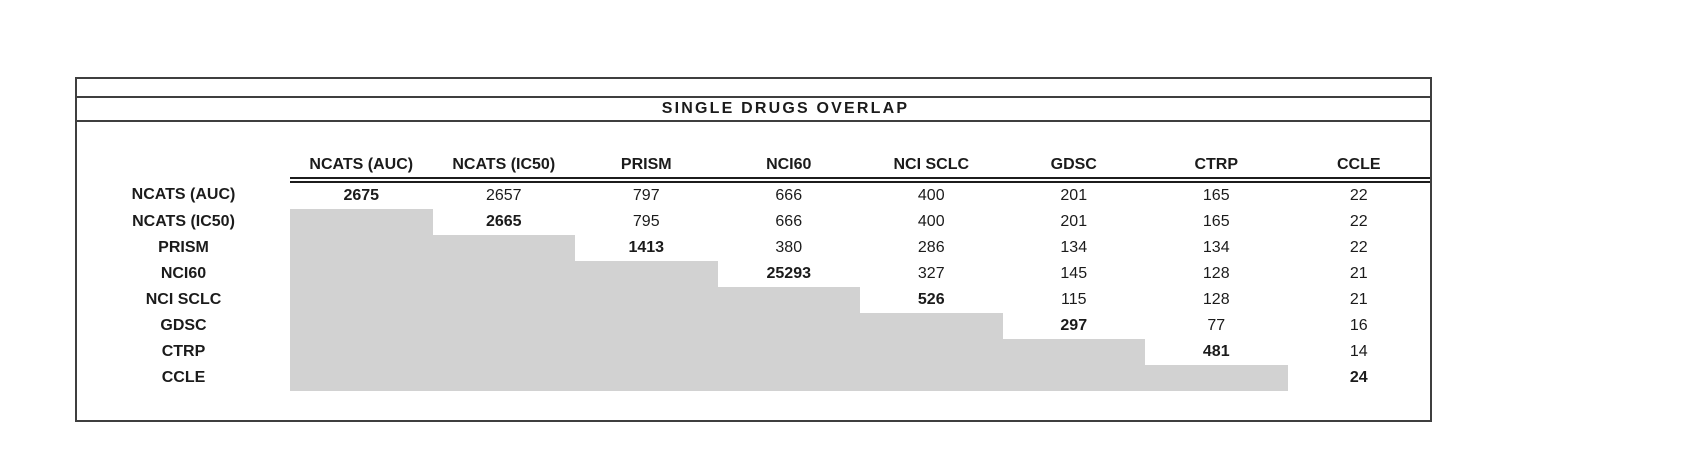  What do you see at coordinates (183, 351) in the screenshot?
I see `row-label: CTRP` at bounding box center [183, 351].